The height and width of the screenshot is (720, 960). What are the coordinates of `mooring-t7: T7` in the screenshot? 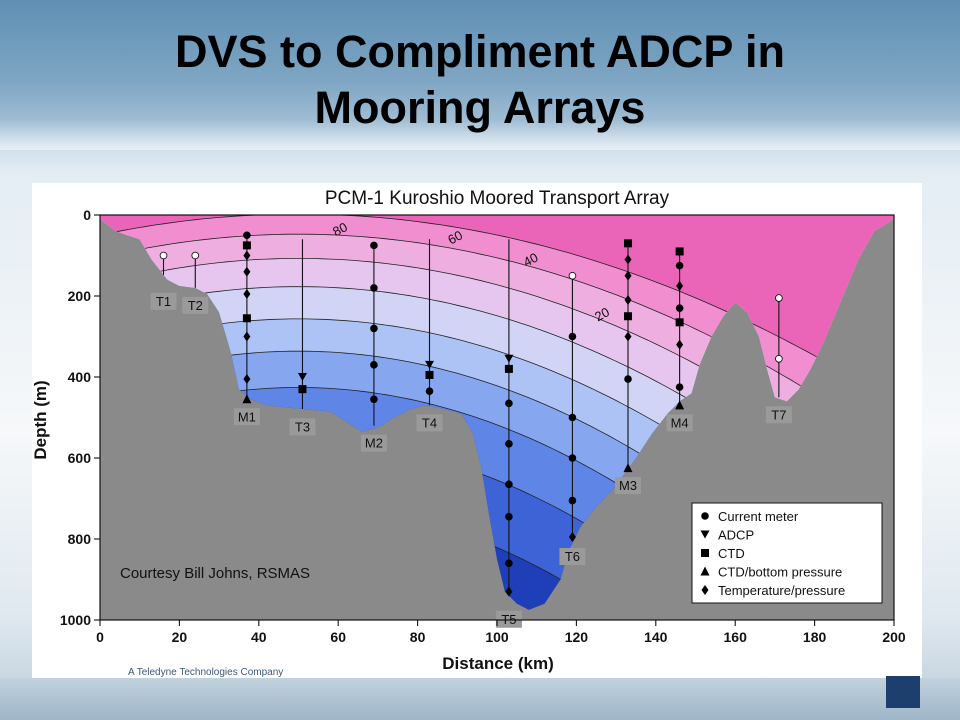 It's located at (778, 359).